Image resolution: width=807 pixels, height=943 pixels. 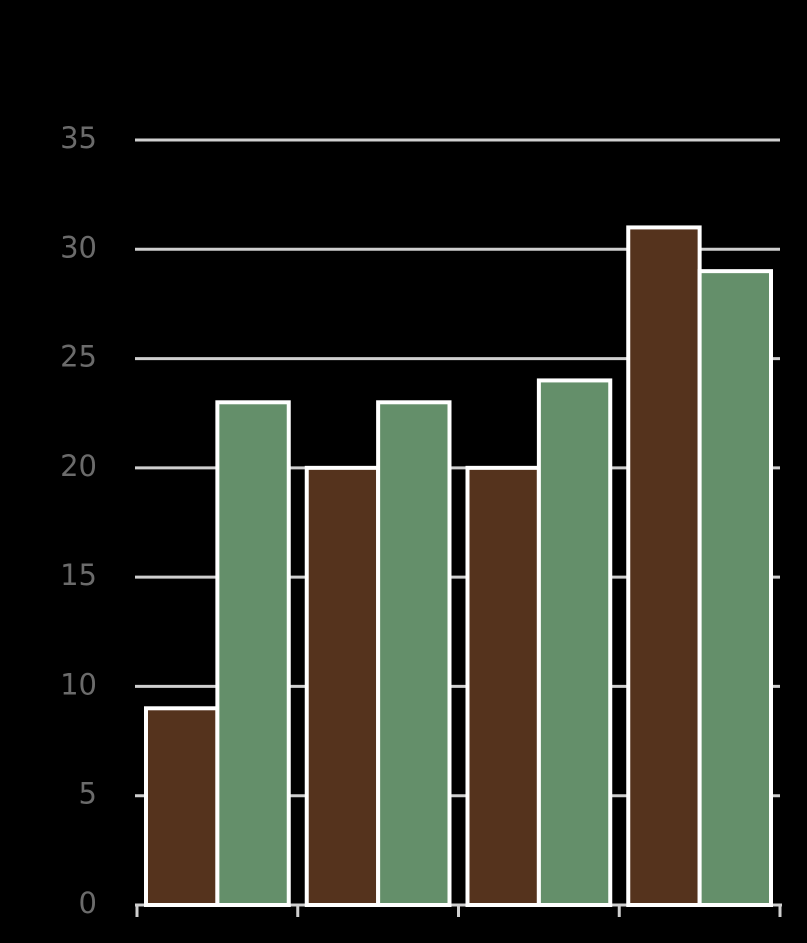 What do you see at coordinates (78, 466) in the screenshot?
I see `y-tick-label: 20` at bounding box center [78, 466].